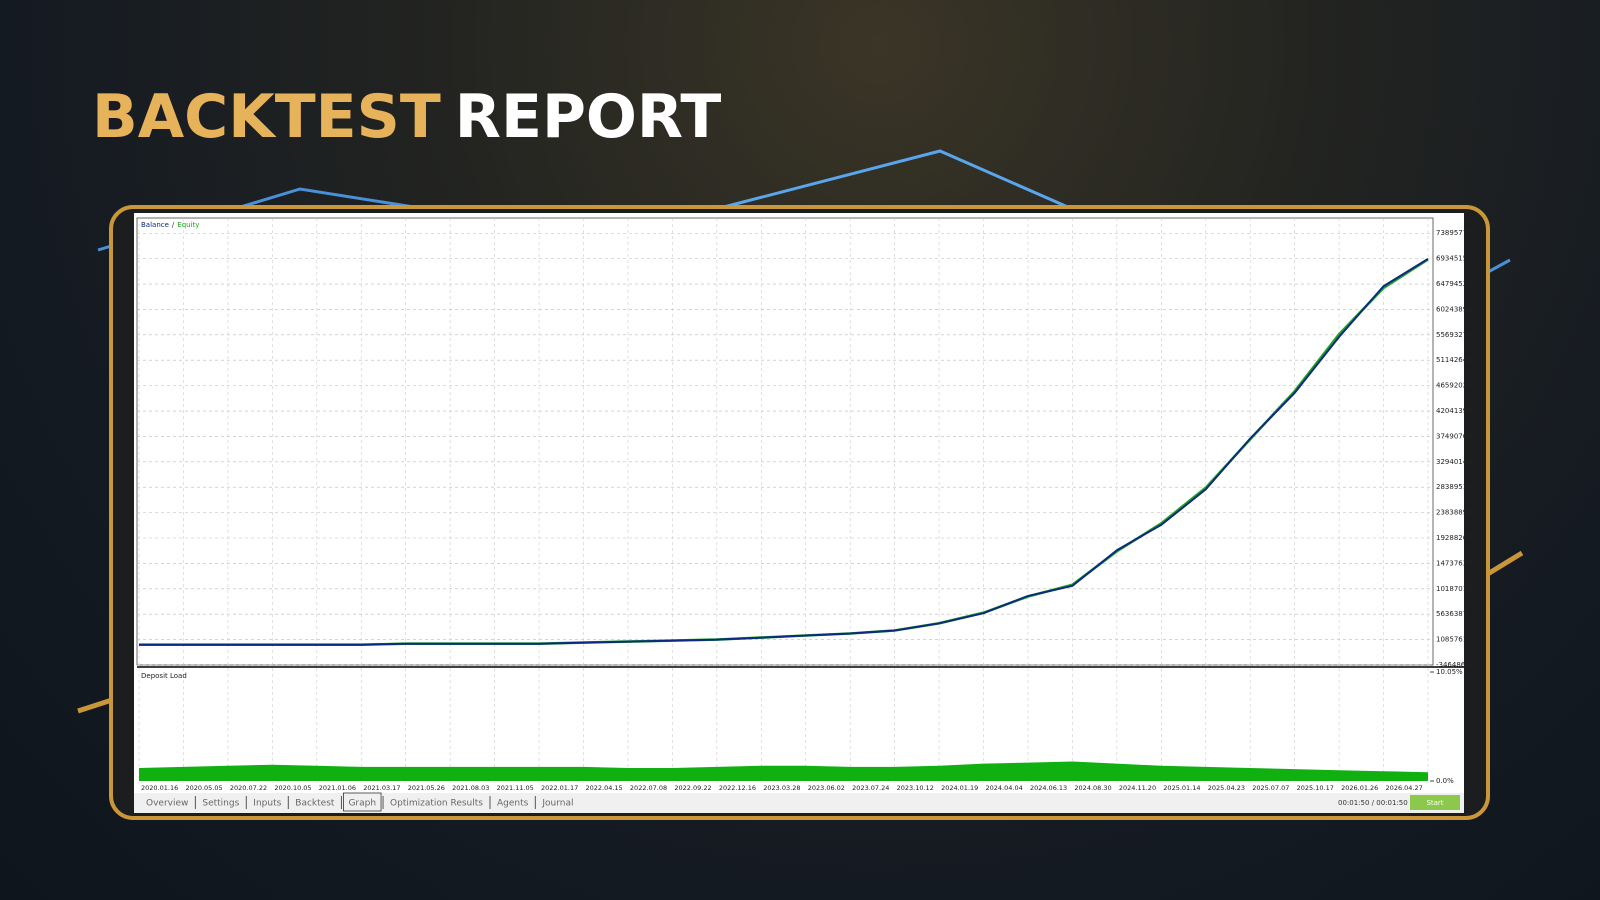  What do you see at coordinates (826, 788) in the screenshot?
I see `x-tick-label: 2023.06.02` at bounding box center [826, 788].